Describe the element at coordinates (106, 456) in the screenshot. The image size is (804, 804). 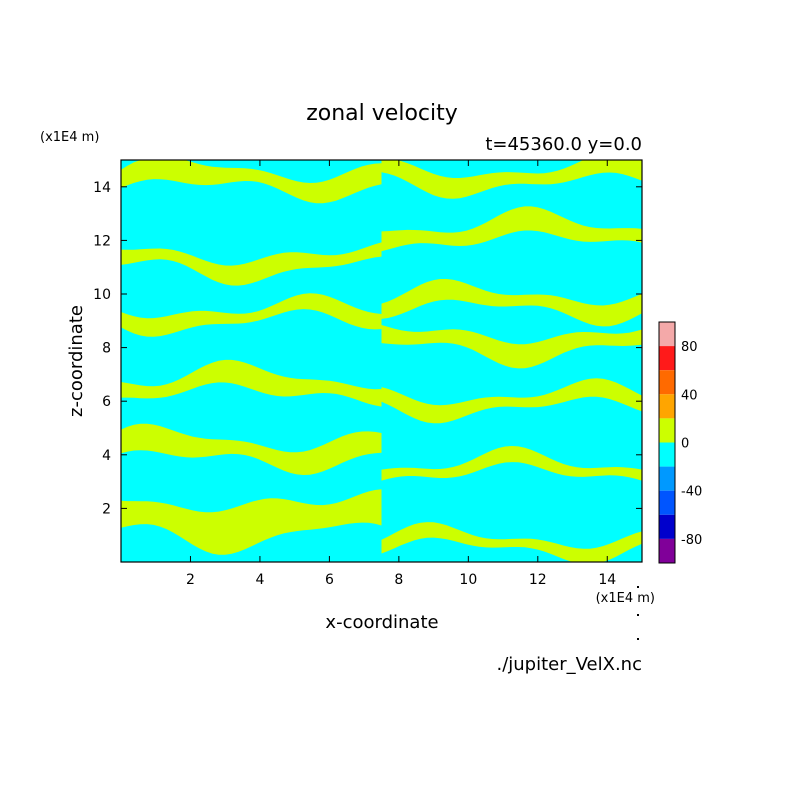
I see `y-tick-label: 4` at that location.